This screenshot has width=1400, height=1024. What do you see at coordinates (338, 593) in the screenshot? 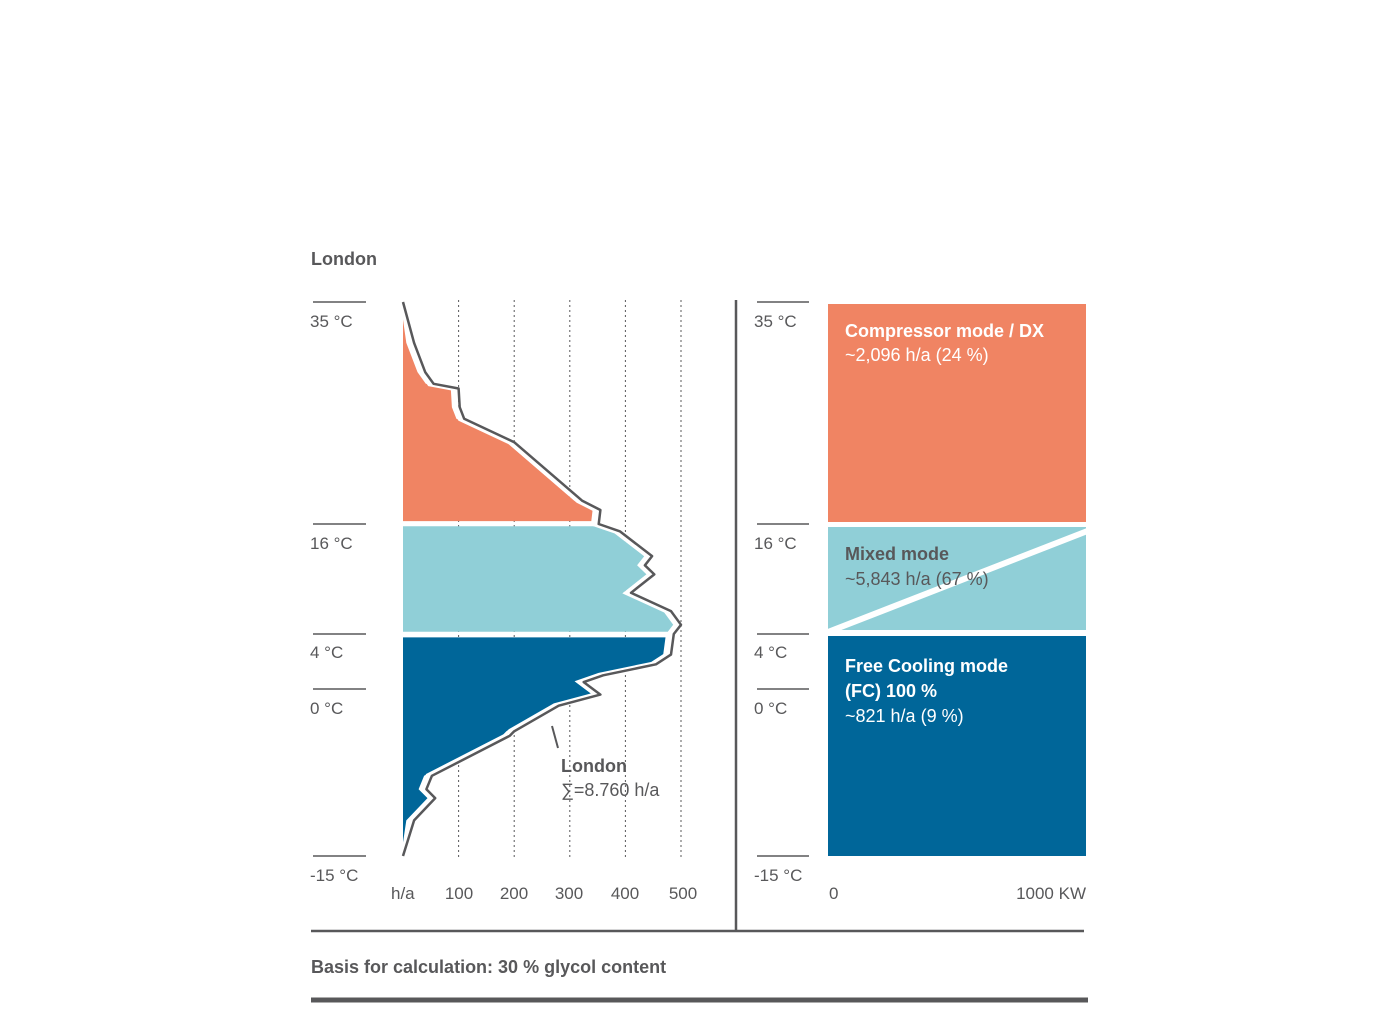
I see `left-temp-axis: 35 °C 16 °C 4 °C 0 °C -15 °C` at bounding box center [338, 593].